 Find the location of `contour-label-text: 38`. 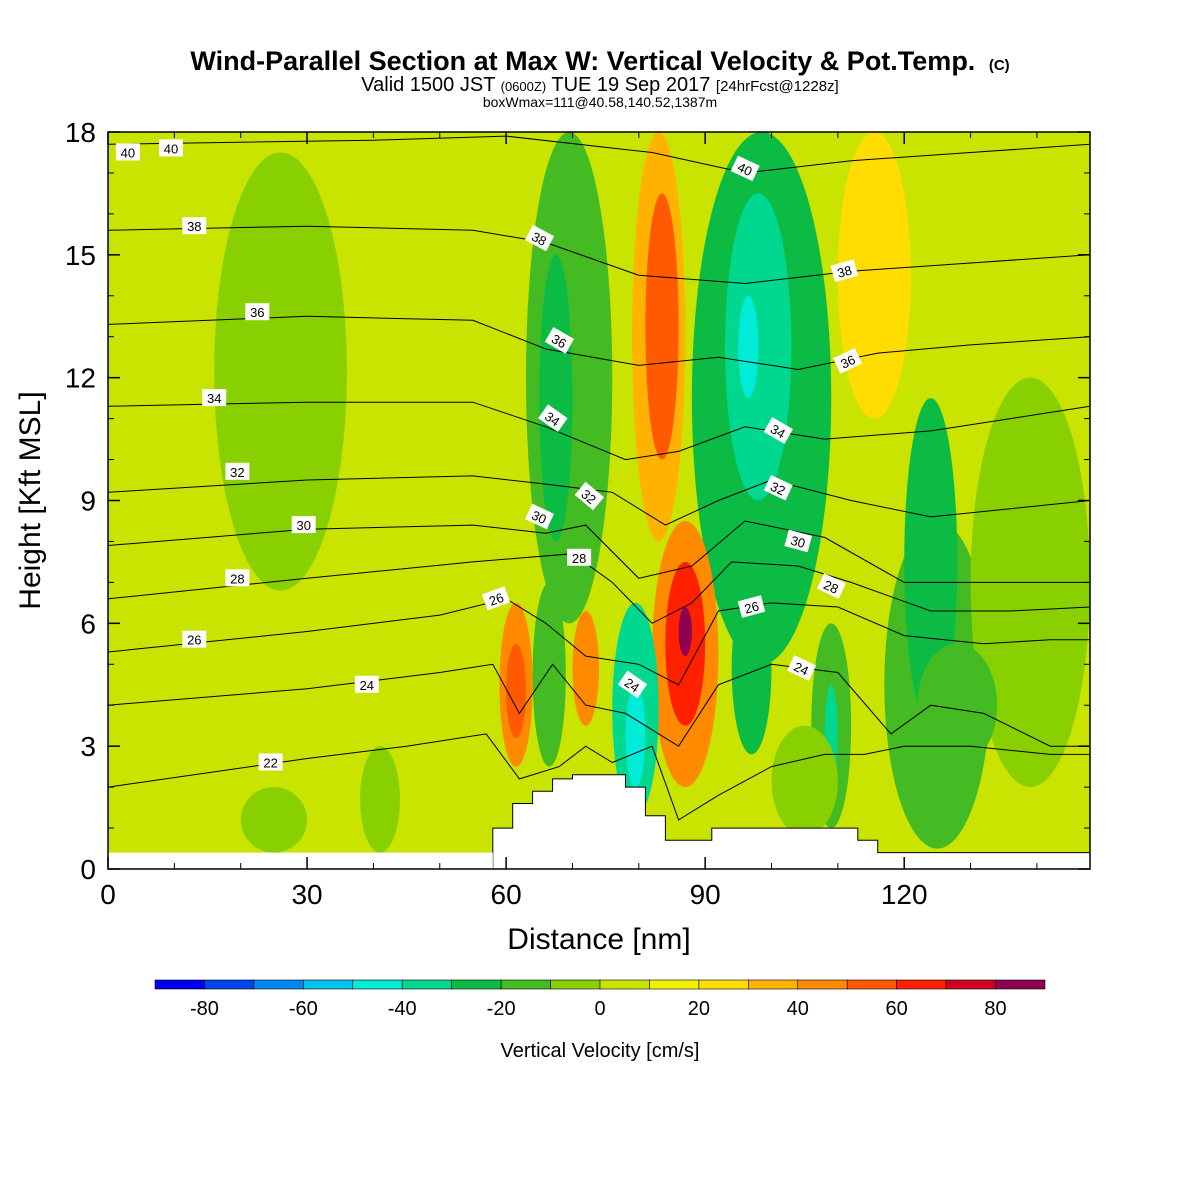

contour-label-text: 38 is located at coordinates (194, 226).